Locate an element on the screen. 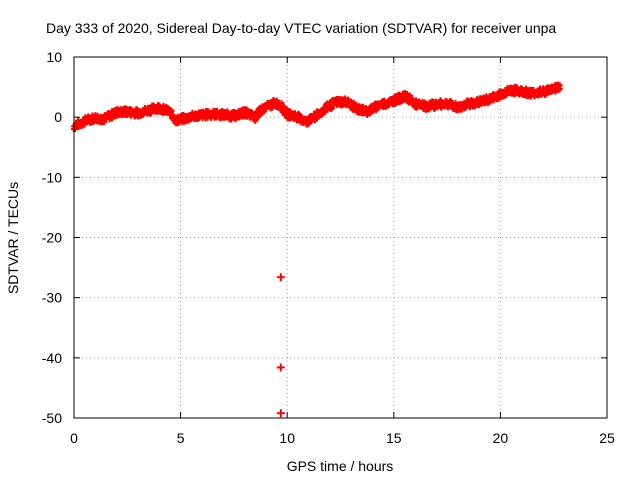 This screenshot has height=480, width=640. x-tick-label: 20 is located at coordinates (501, 438).